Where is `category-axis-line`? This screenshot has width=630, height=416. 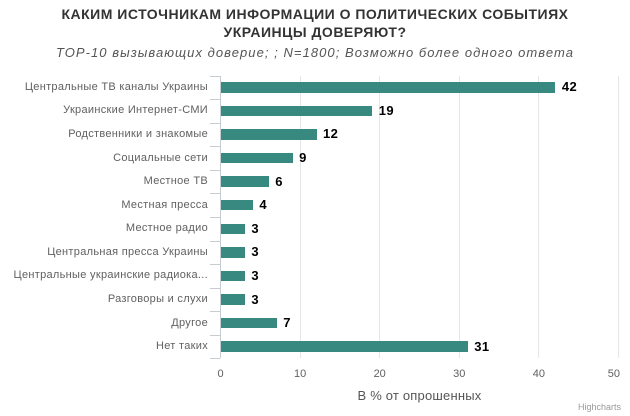
category-axis-line is located at coordinates (220, 217).